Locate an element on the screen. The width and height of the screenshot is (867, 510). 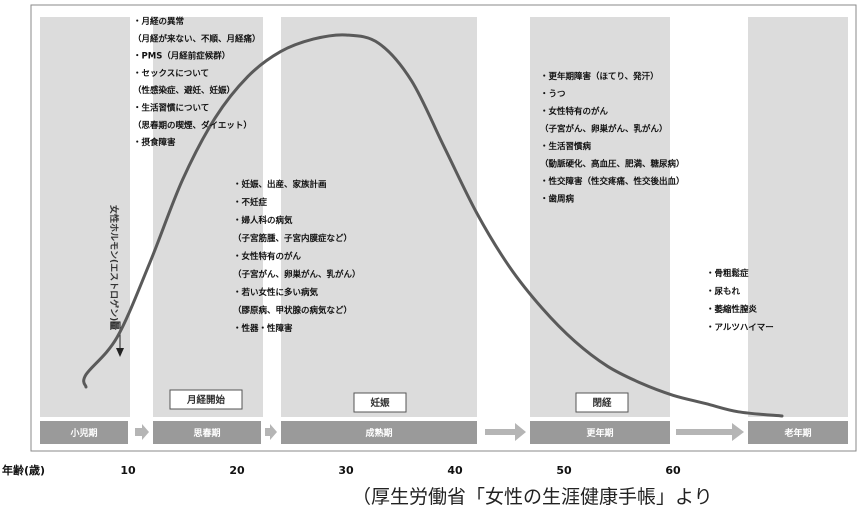
source-credit: （厚生労働省「女性の生涯健康手帳」より is located at coordinates (609, 495).